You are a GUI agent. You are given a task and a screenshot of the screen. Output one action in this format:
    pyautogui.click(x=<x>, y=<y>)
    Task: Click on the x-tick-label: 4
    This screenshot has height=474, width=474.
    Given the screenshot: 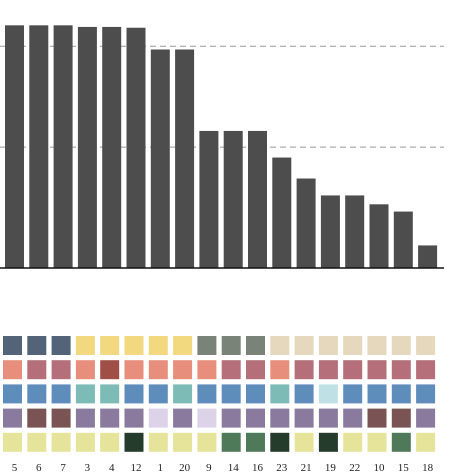 What is the action you would take?
    pyautogui.click(x=112, y=468)
    